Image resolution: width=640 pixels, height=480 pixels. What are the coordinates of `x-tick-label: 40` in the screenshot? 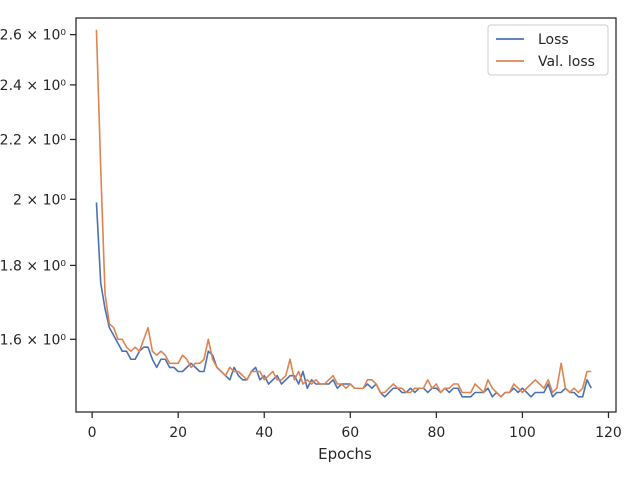 It's located at (264, 433).